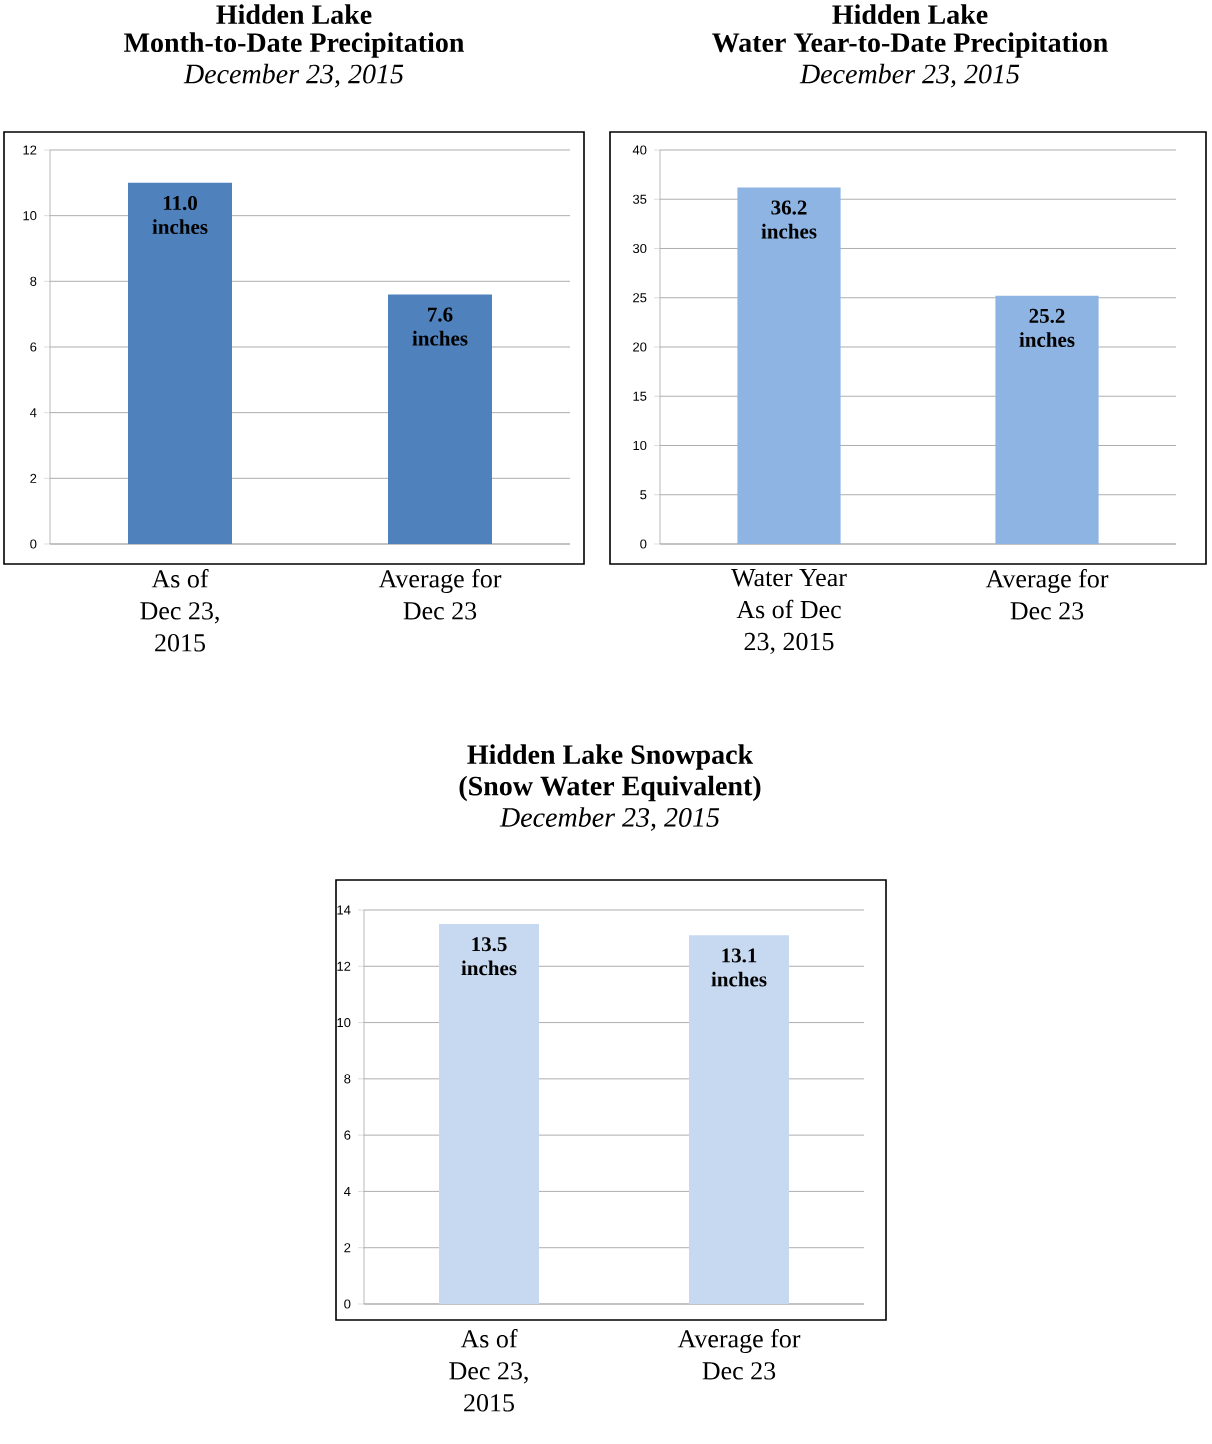  What do you see at coordinates (489, 956) in the screenshot?
I see `data-label: 13.5 inches` at bounding box center [489, 956].